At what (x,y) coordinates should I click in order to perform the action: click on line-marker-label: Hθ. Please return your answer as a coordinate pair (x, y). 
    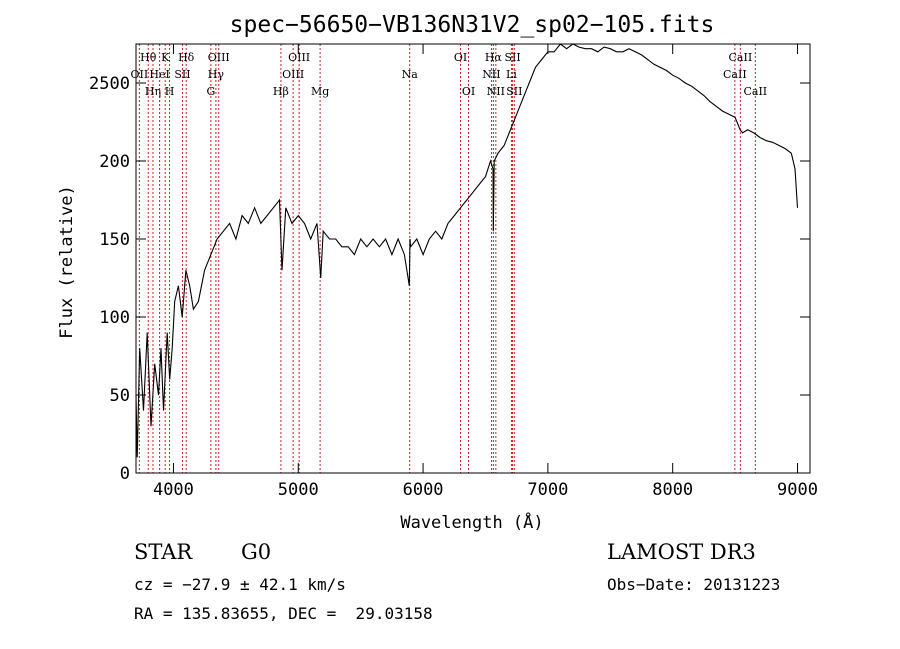
    Looking at the image, I should click on (148, 57).